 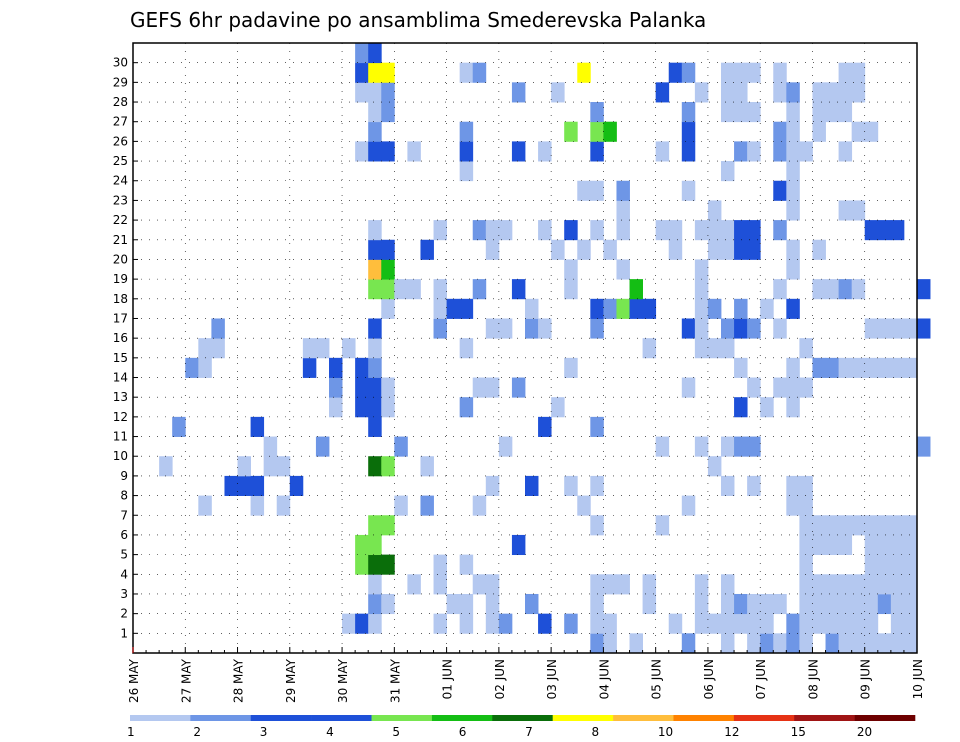 I want to click on y-tick-label: 4, so click(x=124, y=574).